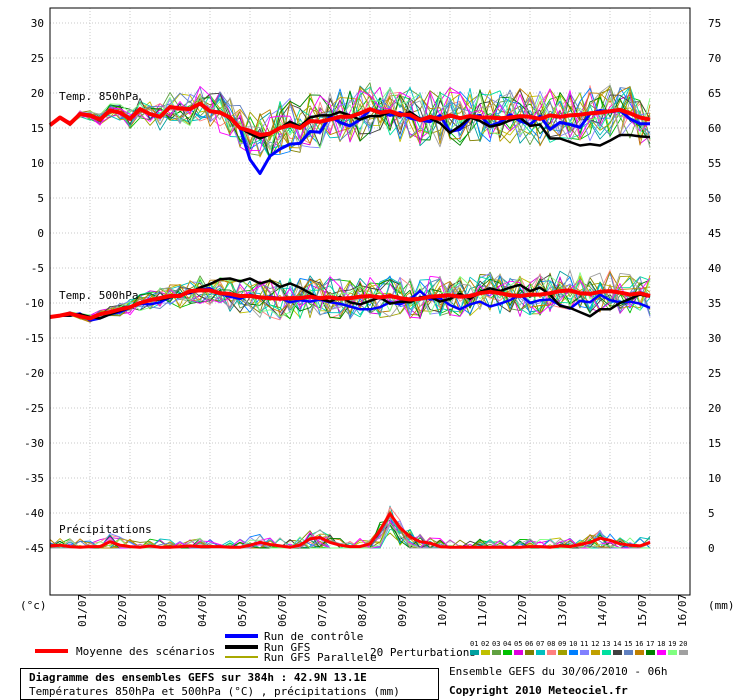 Image resolution: width=740 pixels, height=700 pixels. What do you see at coordinates (529, 644) in the screenshot?
I see `perturbation-number: 06` at bounding box center [529, 644].